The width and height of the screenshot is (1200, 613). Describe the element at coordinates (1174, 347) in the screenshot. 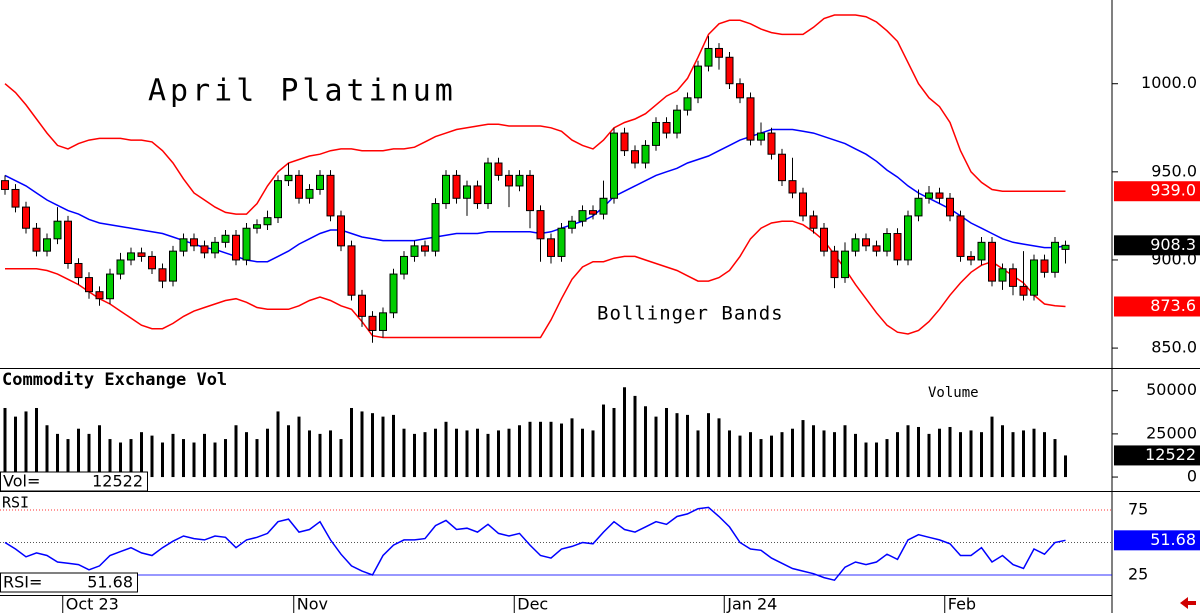

I see `y-tick-label: 850.0` at that location.